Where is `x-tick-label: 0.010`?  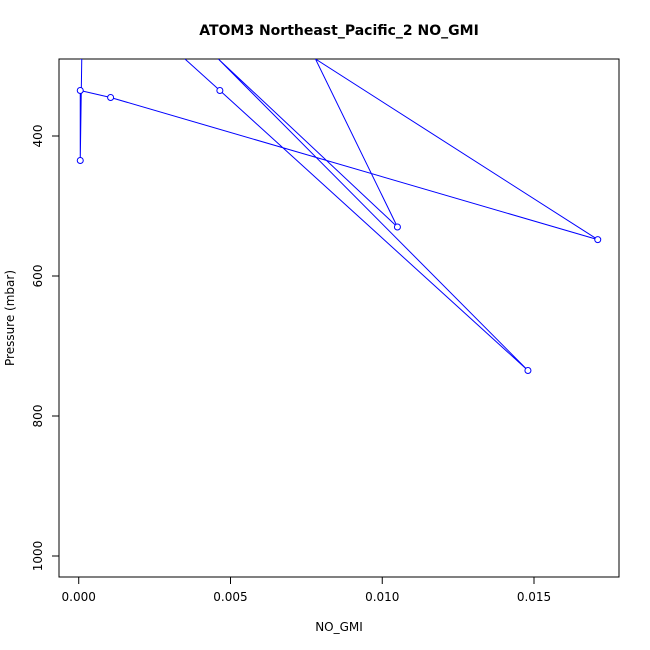 x-tick-label: 0.010 is located at coordinates (382, 597).